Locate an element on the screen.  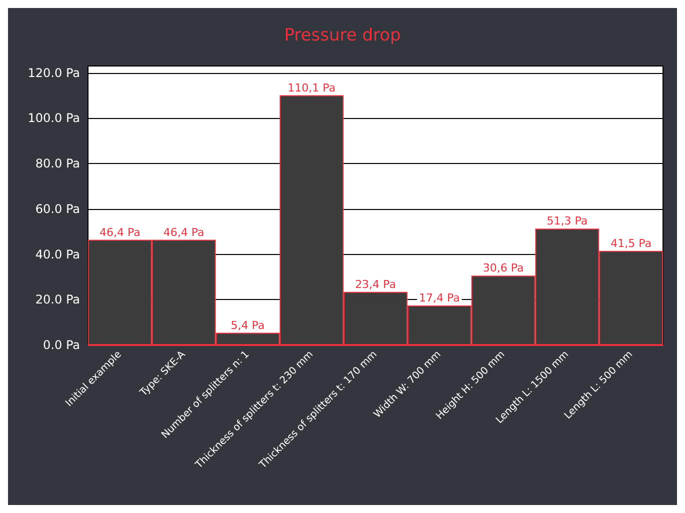
y-tick-label: 120.0 Pa is located at coordinates (54, 73).